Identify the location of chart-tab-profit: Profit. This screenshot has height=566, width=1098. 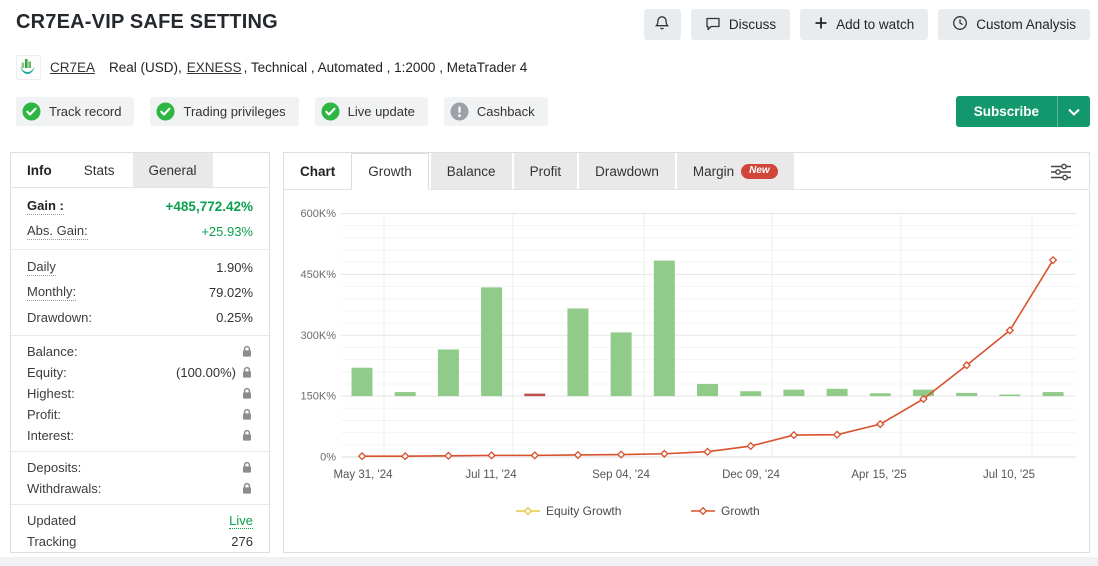
(545, 171).